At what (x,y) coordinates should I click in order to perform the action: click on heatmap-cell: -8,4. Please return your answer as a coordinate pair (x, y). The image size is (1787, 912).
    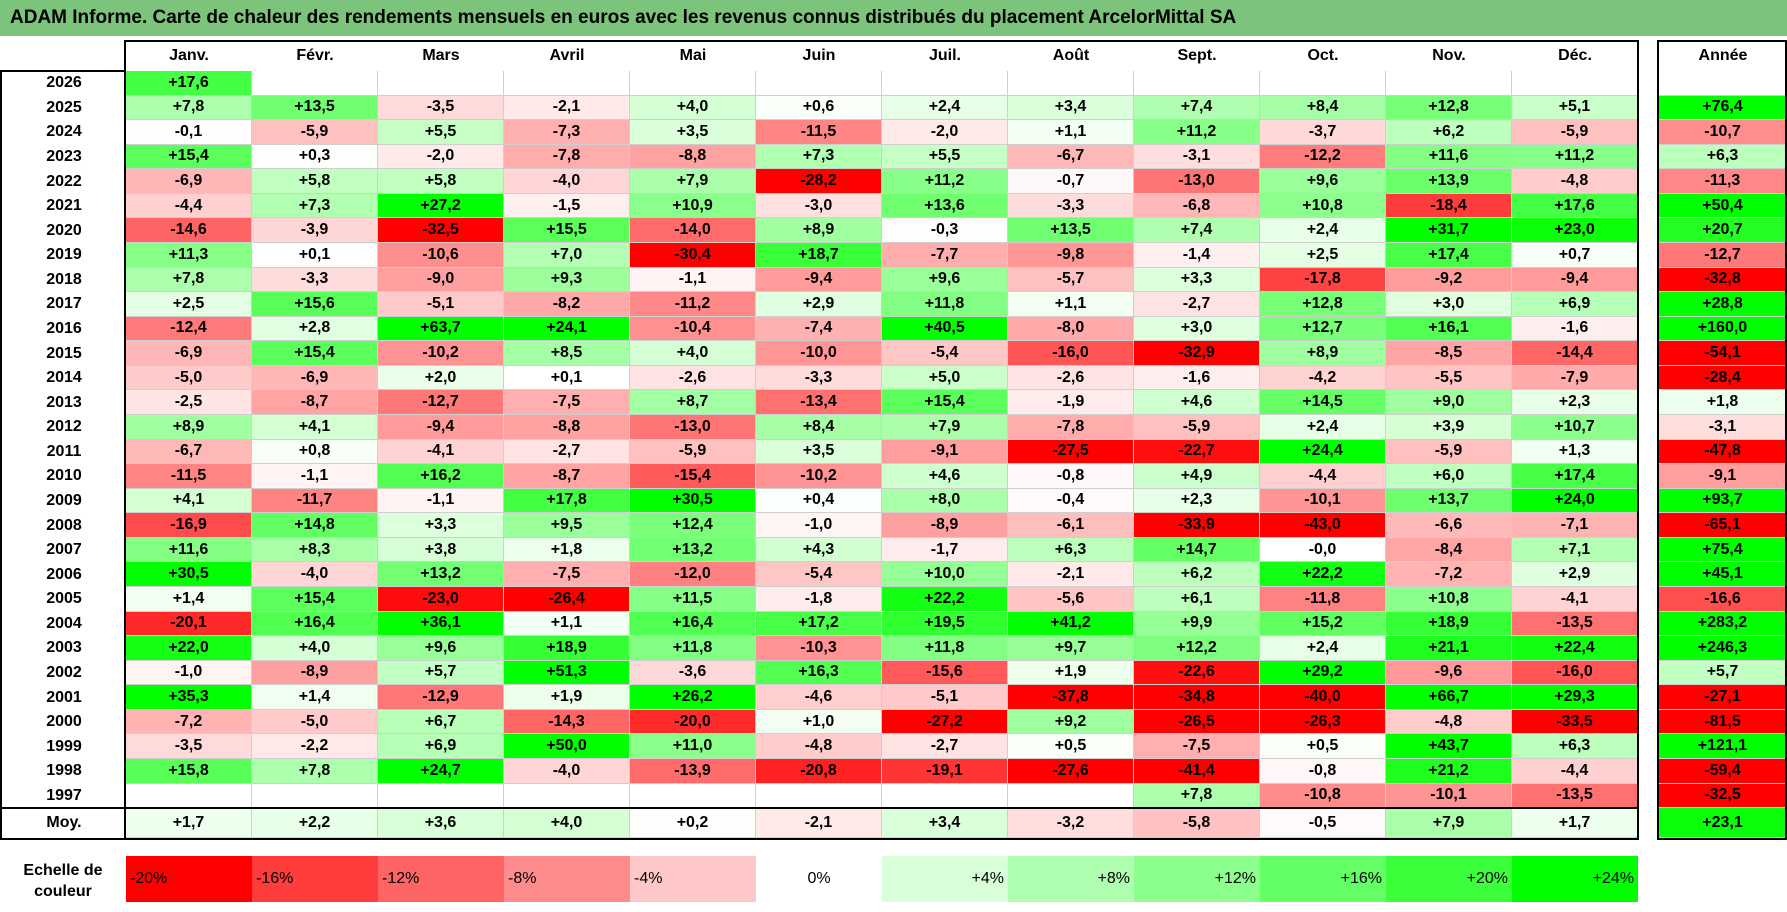
    Looking at the image, I should click on (1449, 550).